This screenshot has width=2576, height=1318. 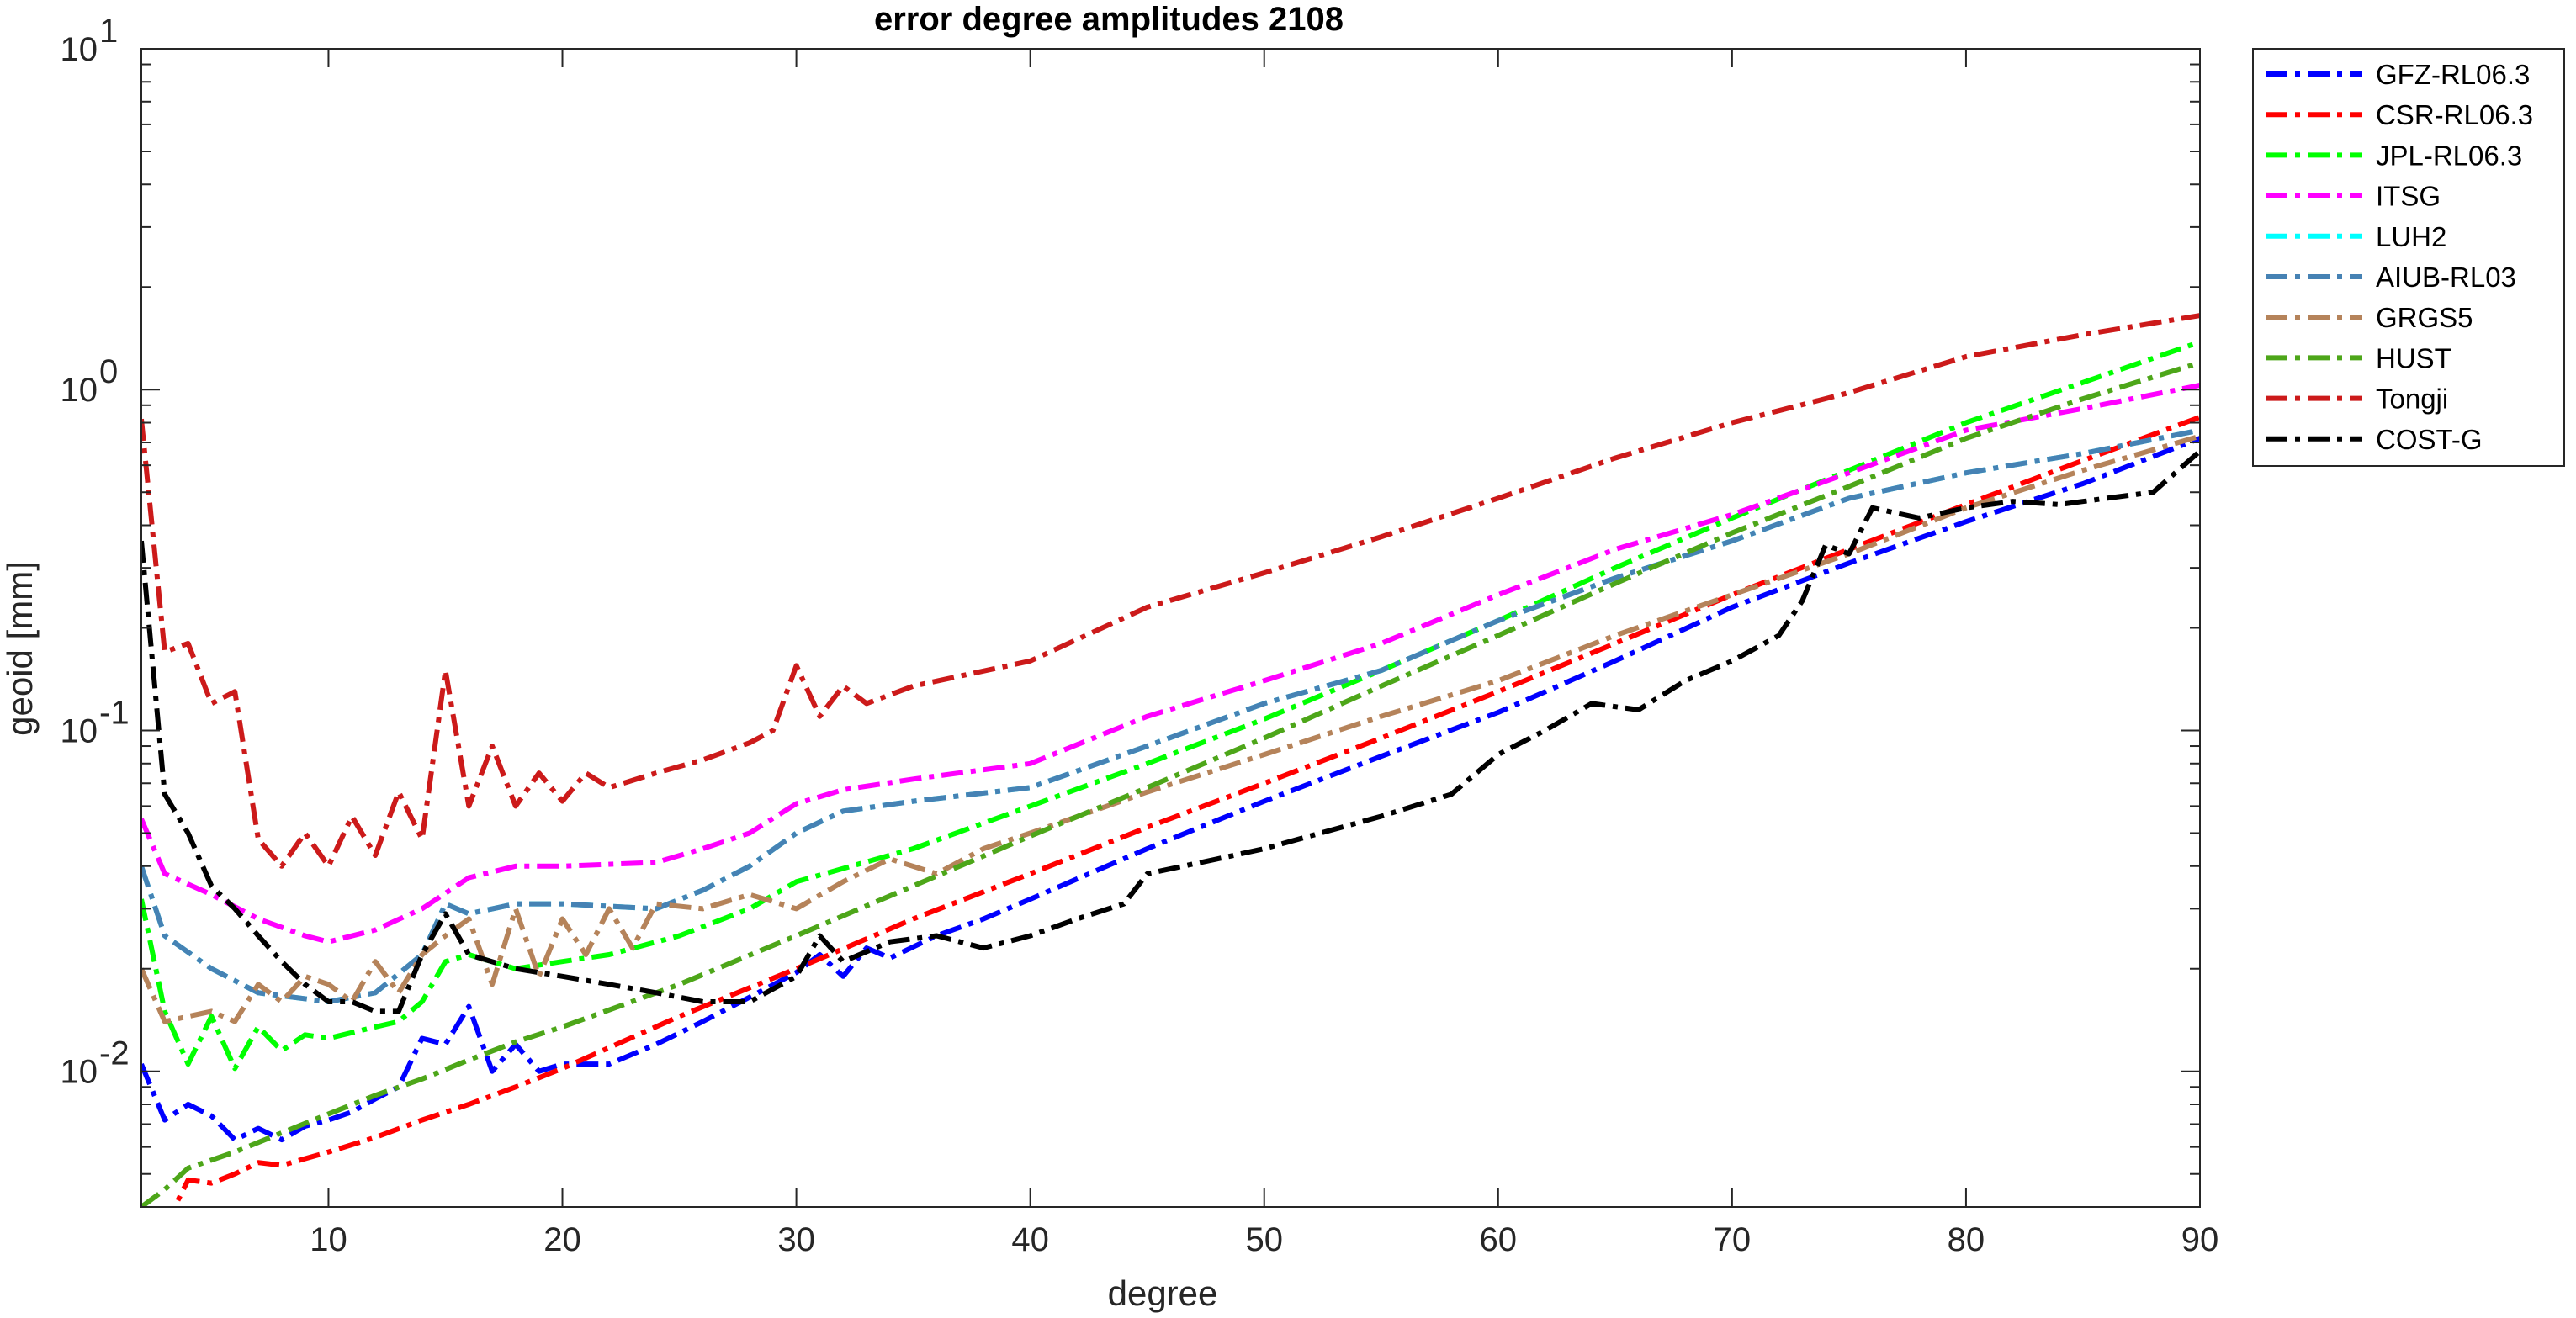 I want to click on x-tick-label: 30, so click(x=796, y=1239).